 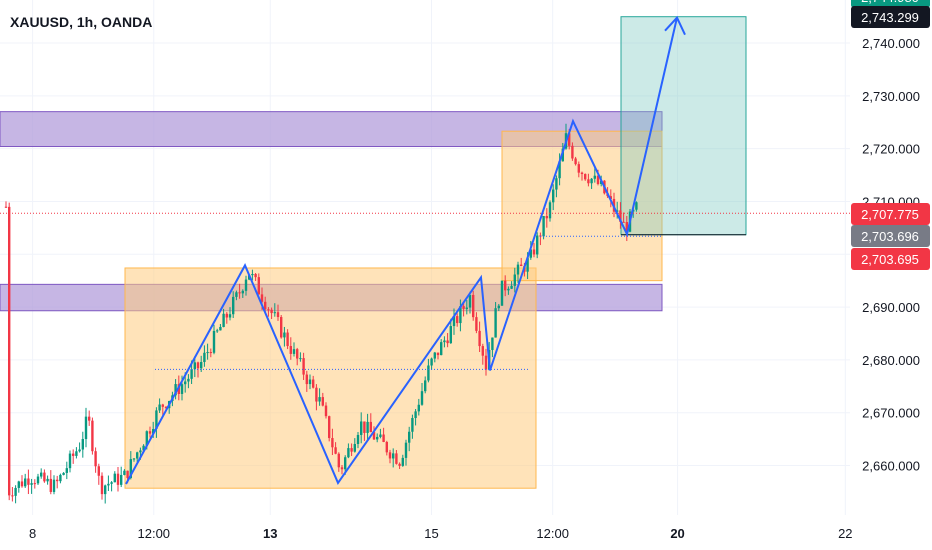 I want to click on price-badge-label: 2,703.696, so click(x=890, y=236).